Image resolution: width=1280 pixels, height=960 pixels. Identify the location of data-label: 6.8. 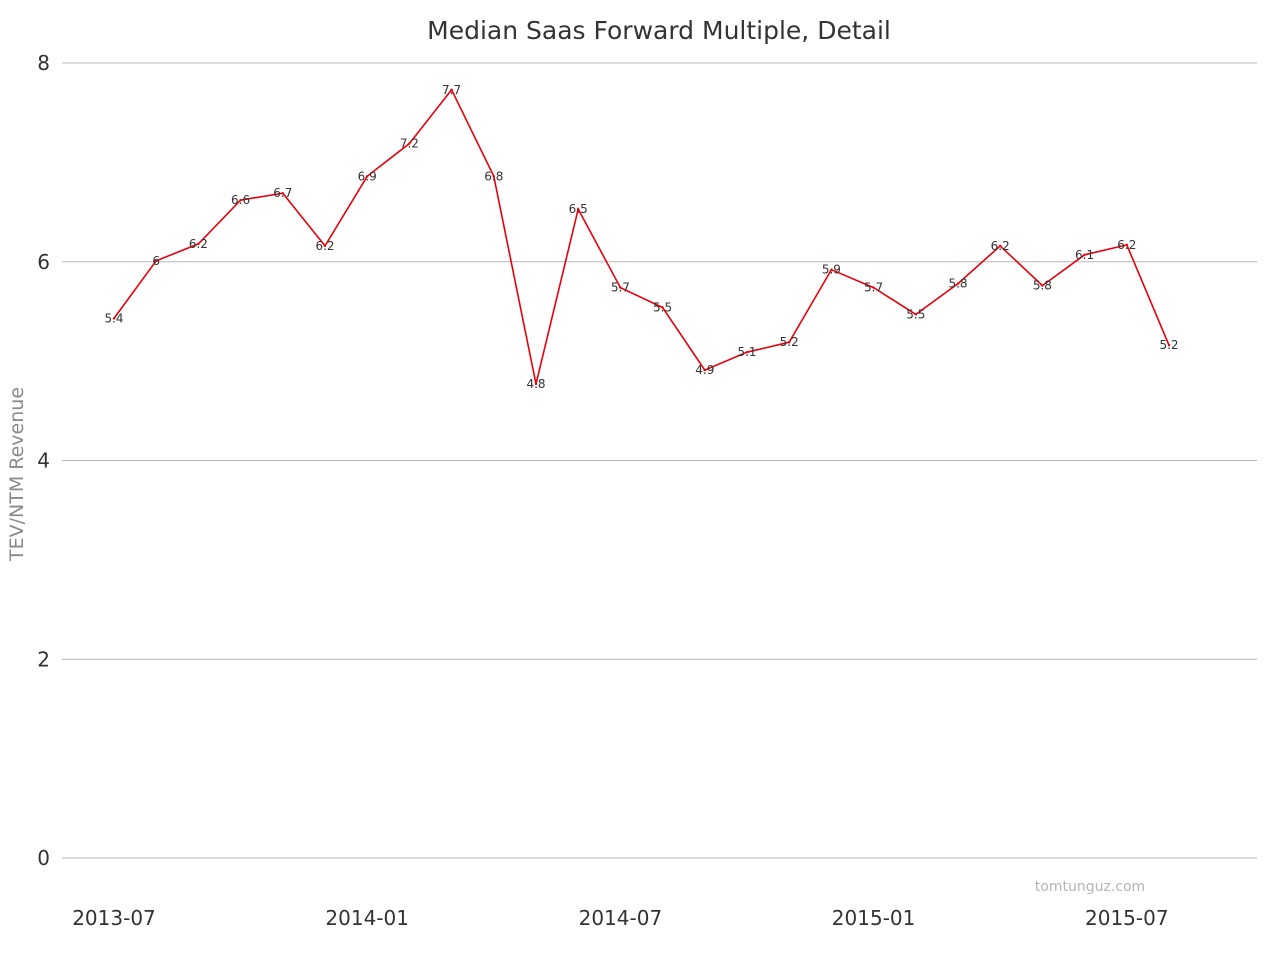
(493, 176).